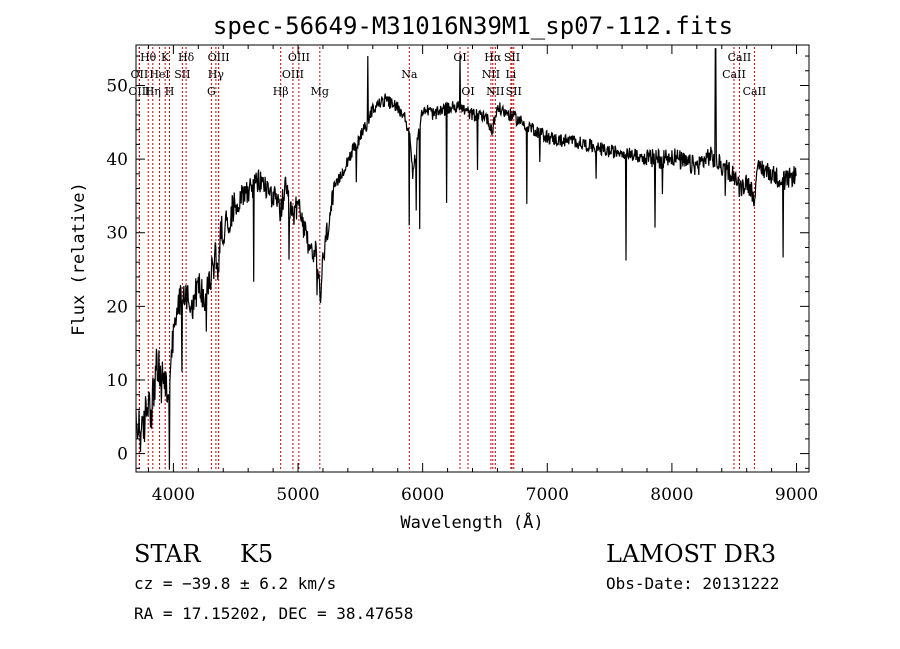 The width and height of the screenshot is (900, 649). I want to click on line-marker-label: Hα, so click(493, 57).